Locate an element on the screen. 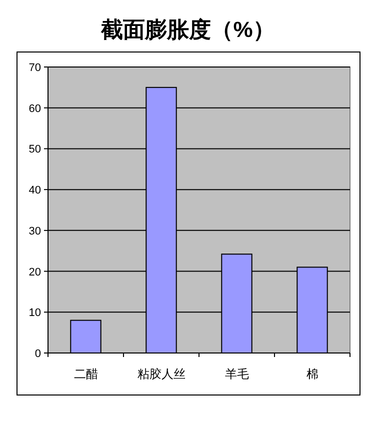  x-tick-label: 粘胶人丝 is located at coordinates (161, 374).